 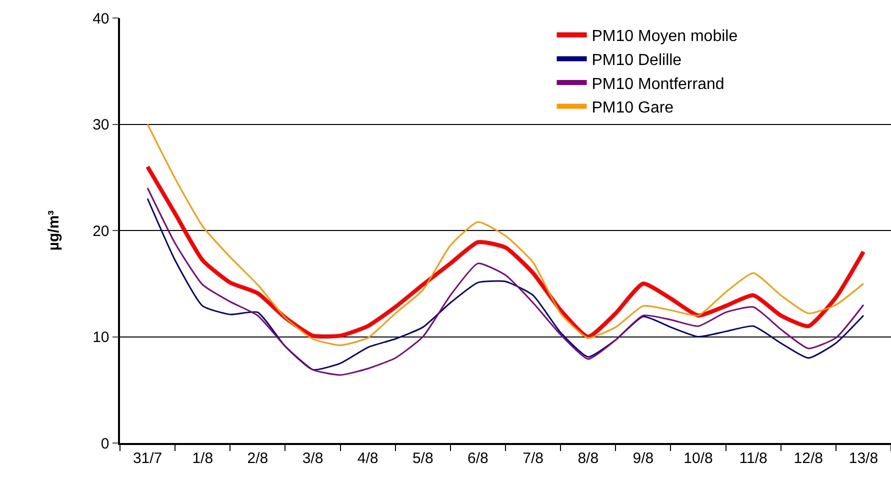 What do you see at coordinates (101, 19) in the screenshot?
I see `y-tick-label: 40` at bounding box center [101, 19].